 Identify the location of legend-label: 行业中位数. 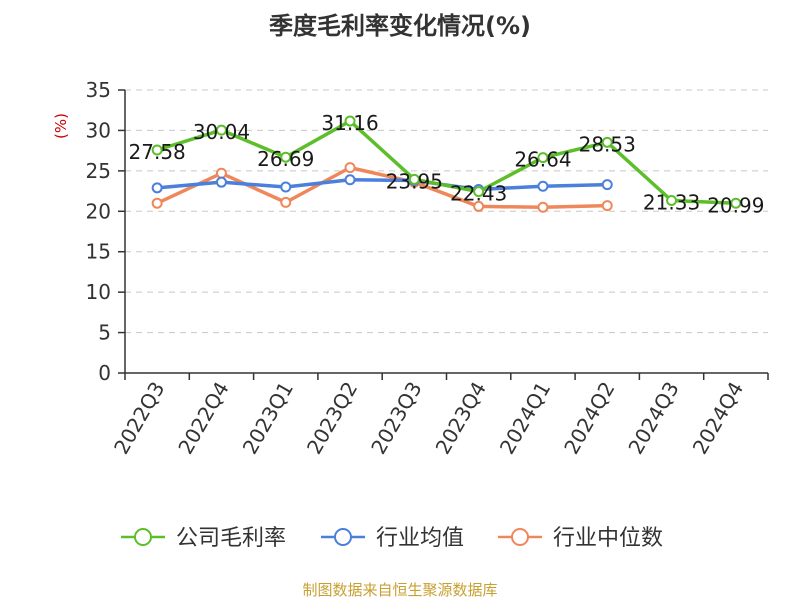
(608, 538).